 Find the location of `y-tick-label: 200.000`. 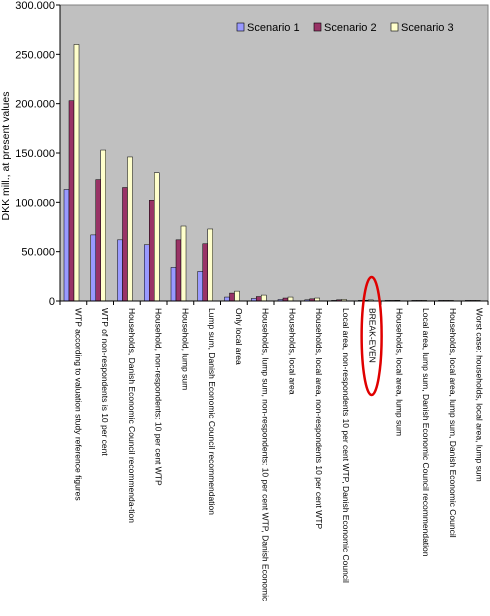

y-tick-label: 200.000 is located at coordinates (35, 105).